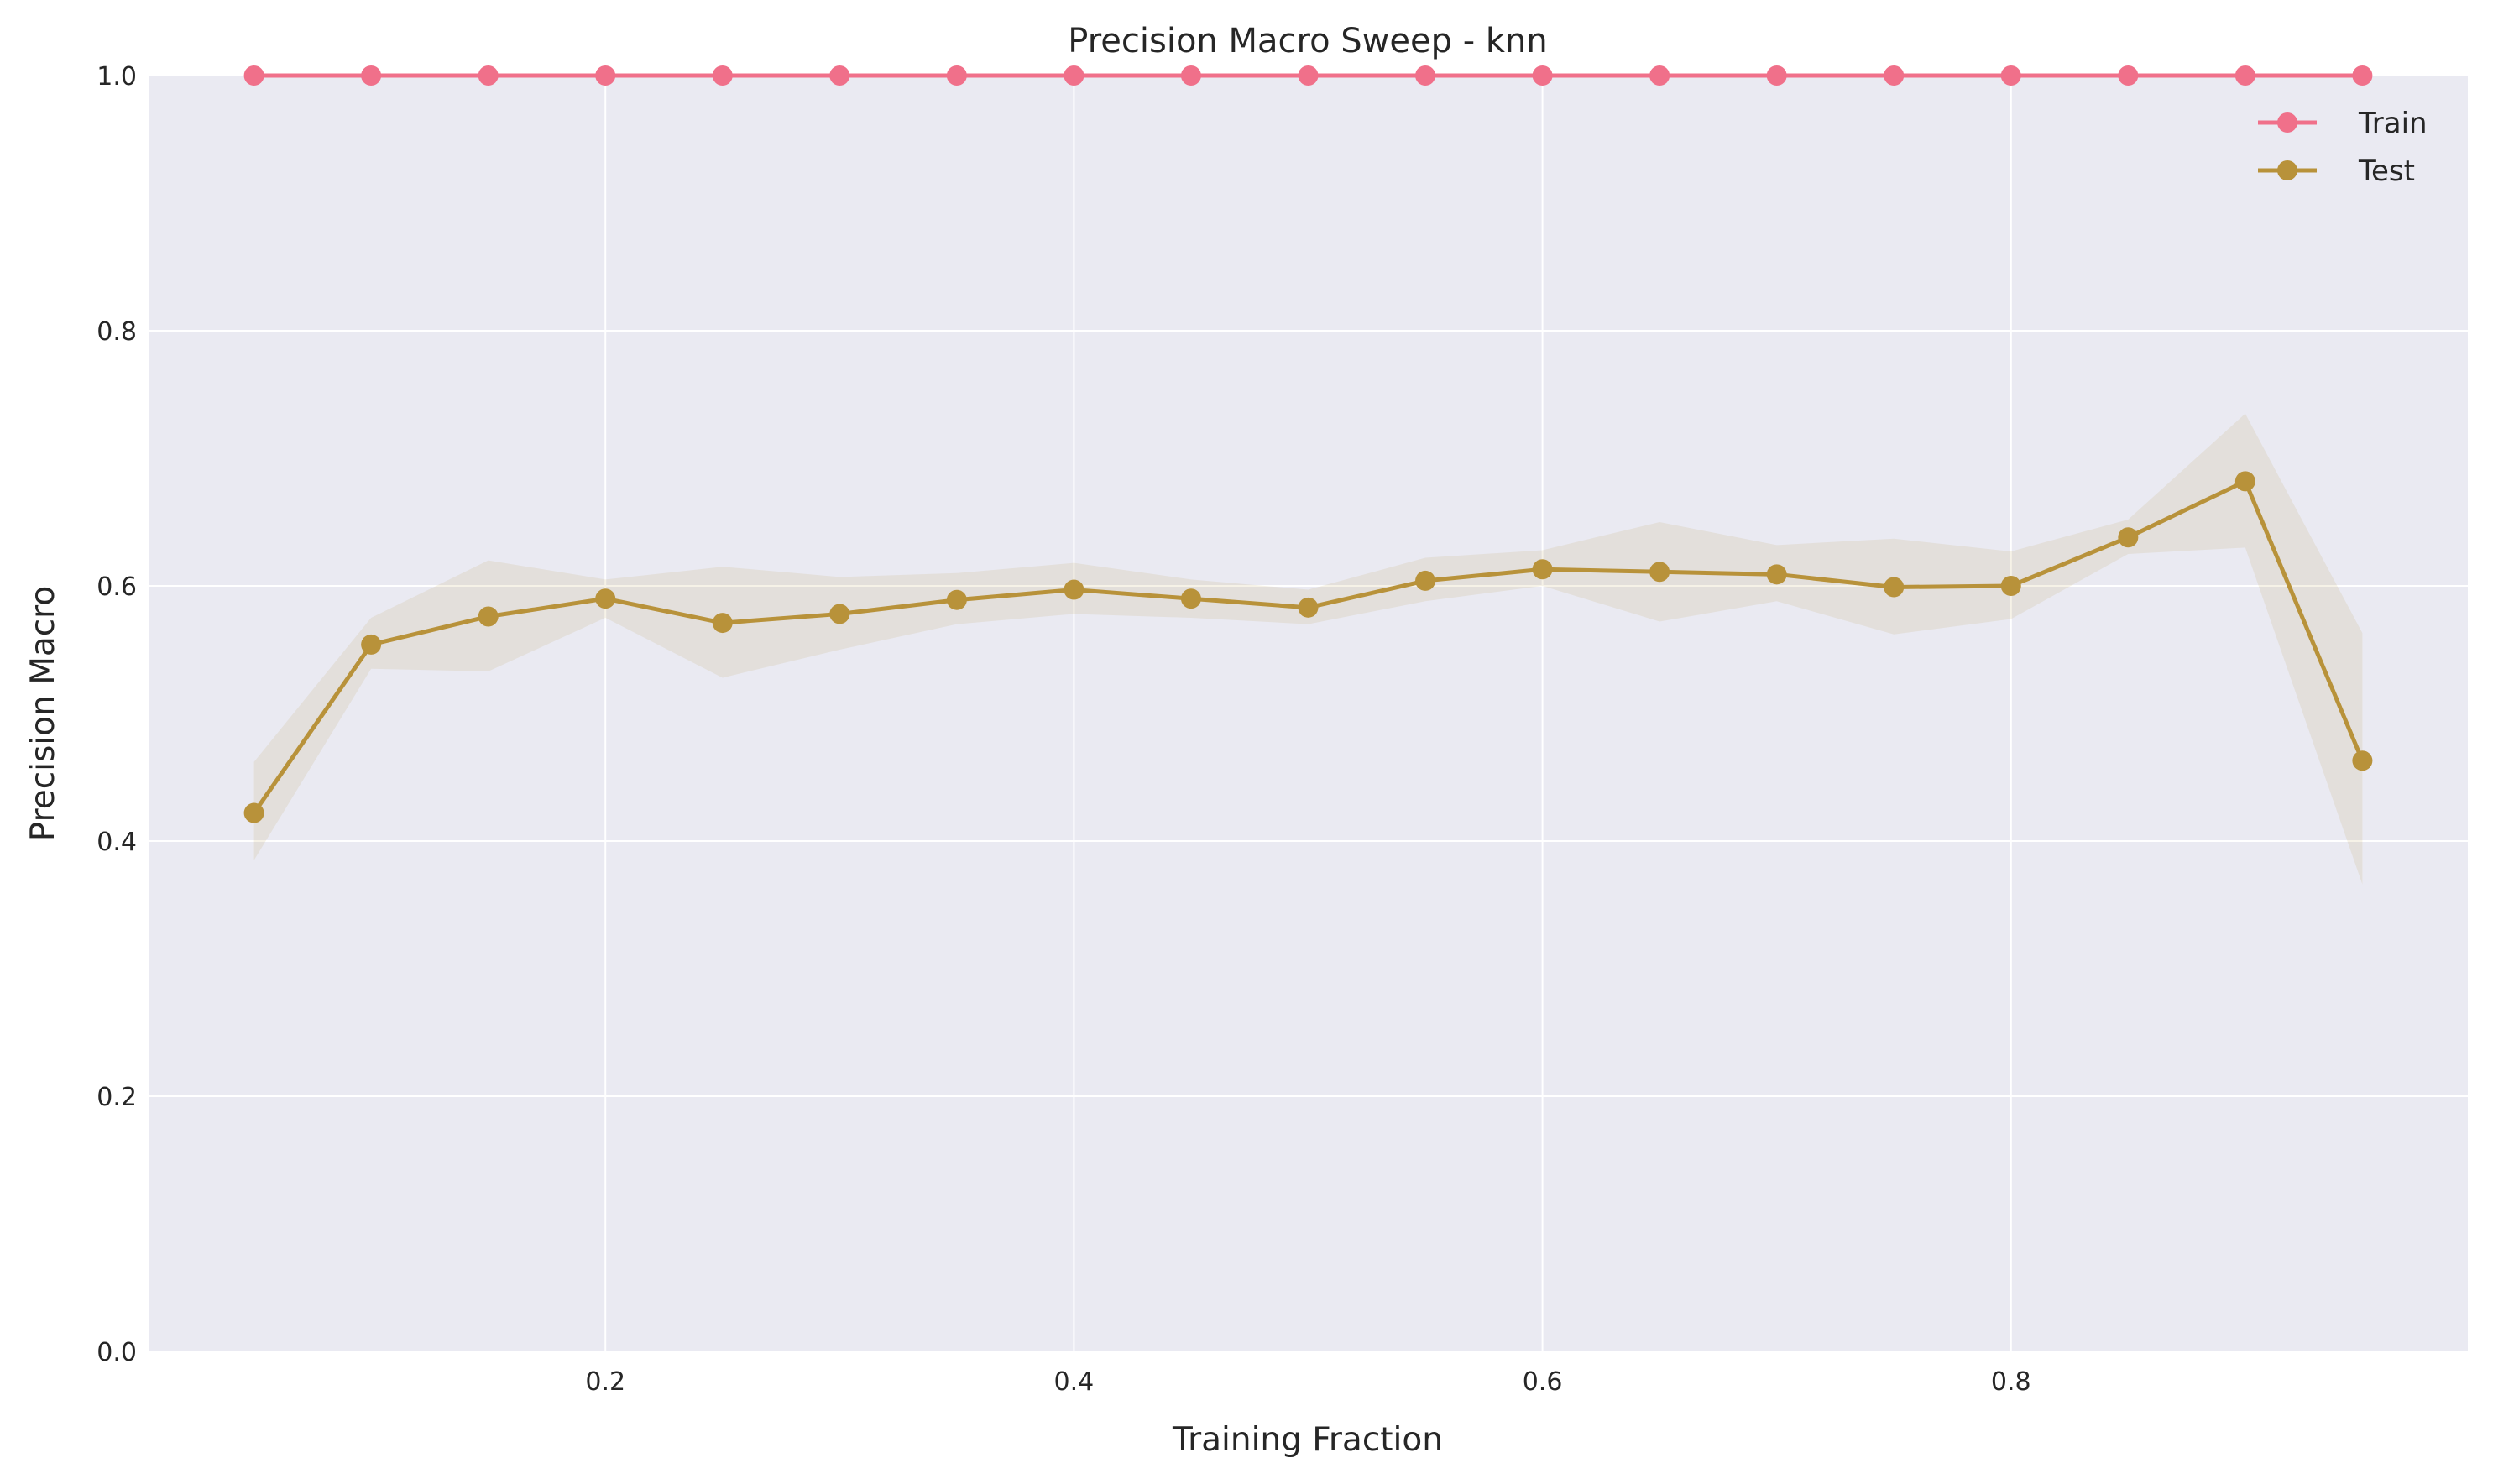 The image size is (2493, 1484). What do you see at coordinates (117, 842) in the screenshot?
I see `y-tick-label: 0.4` at bounding box center [117, 842].